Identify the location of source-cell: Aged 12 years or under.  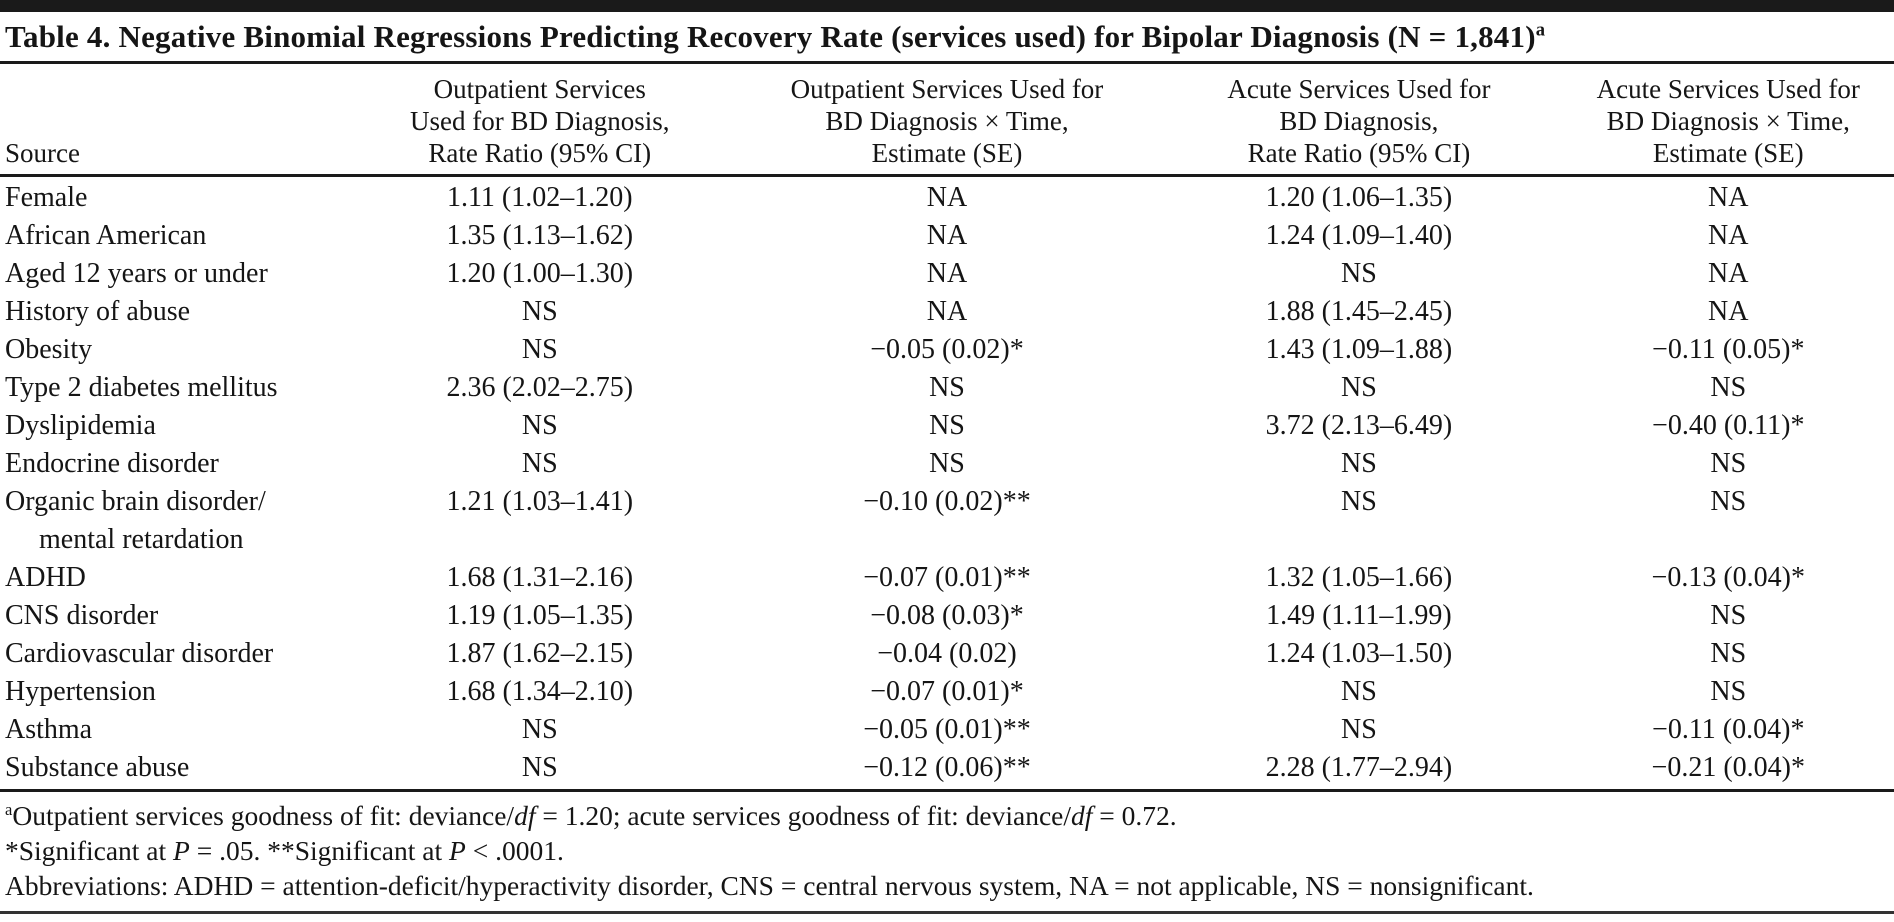
(136, 273).